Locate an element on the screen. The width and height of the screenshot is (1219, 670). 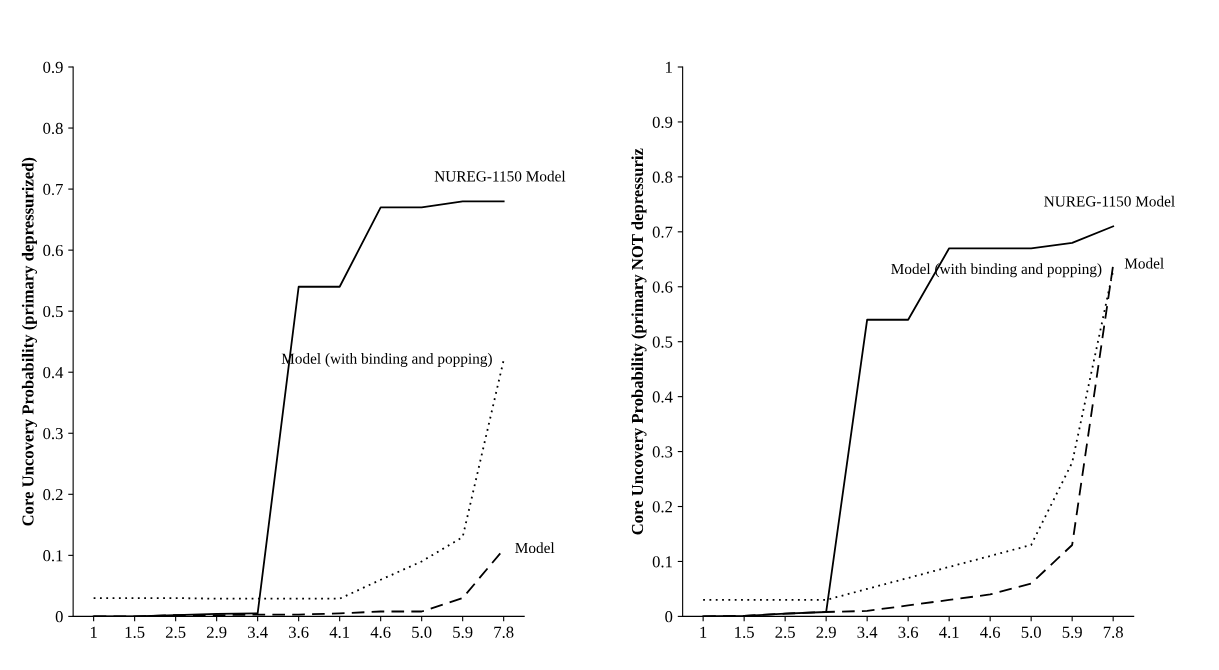
y-axis-title: Core Uncovery Probability (primary NOT depressuriz is located at coordinates (639, 341).